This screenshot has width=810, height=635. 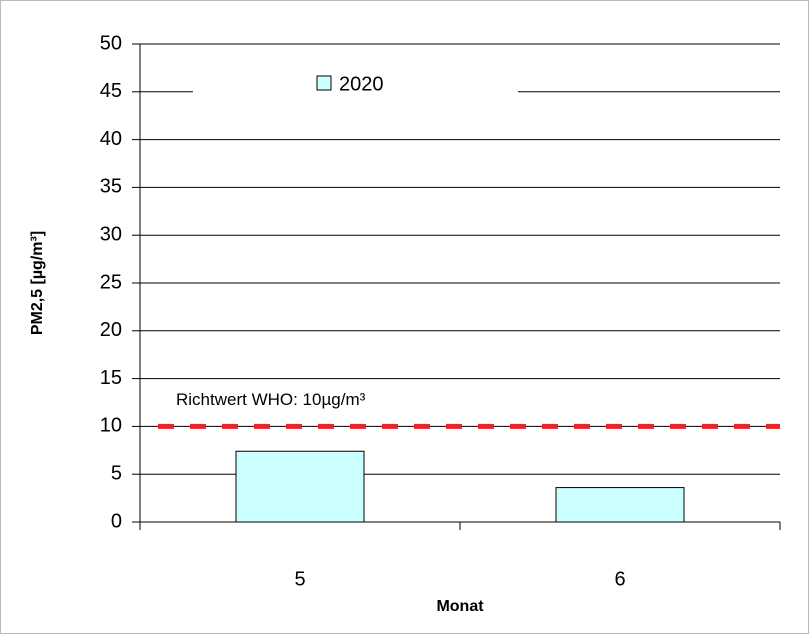 I want to click on legend-label: 2020, so click(x=361, y=84).